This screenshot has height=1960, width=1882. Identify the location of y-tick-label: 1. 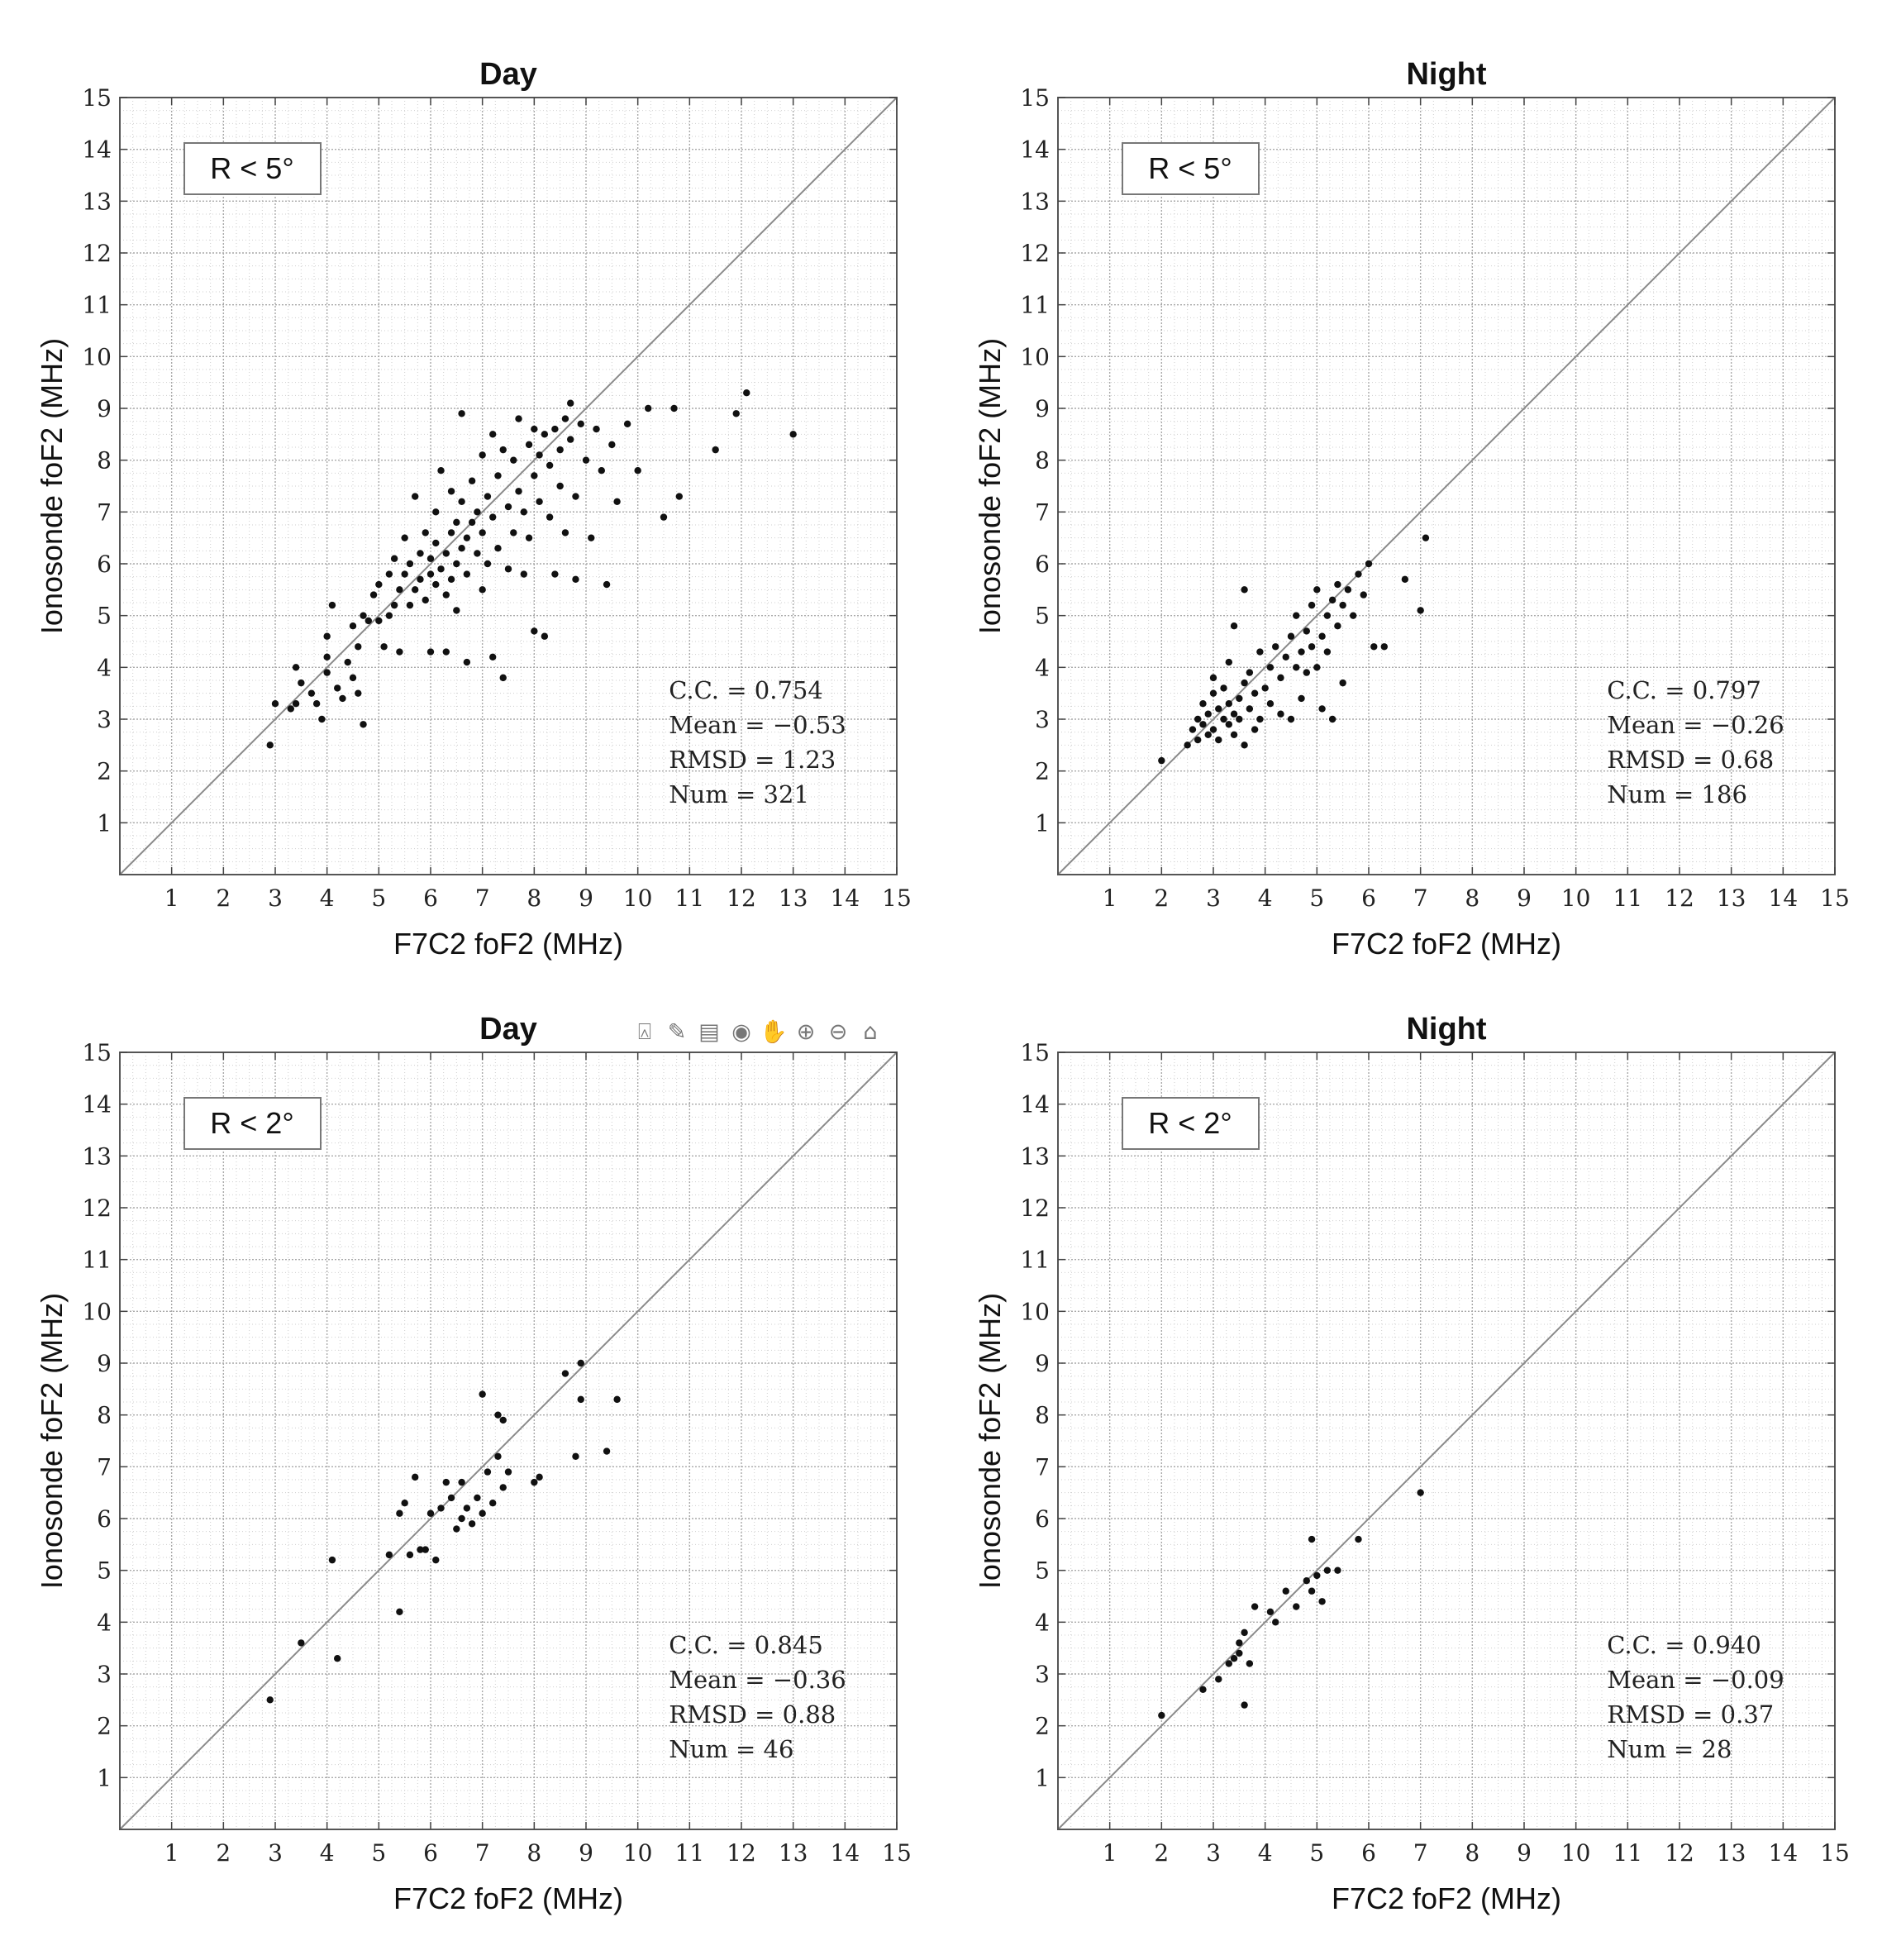
(1042, 823).